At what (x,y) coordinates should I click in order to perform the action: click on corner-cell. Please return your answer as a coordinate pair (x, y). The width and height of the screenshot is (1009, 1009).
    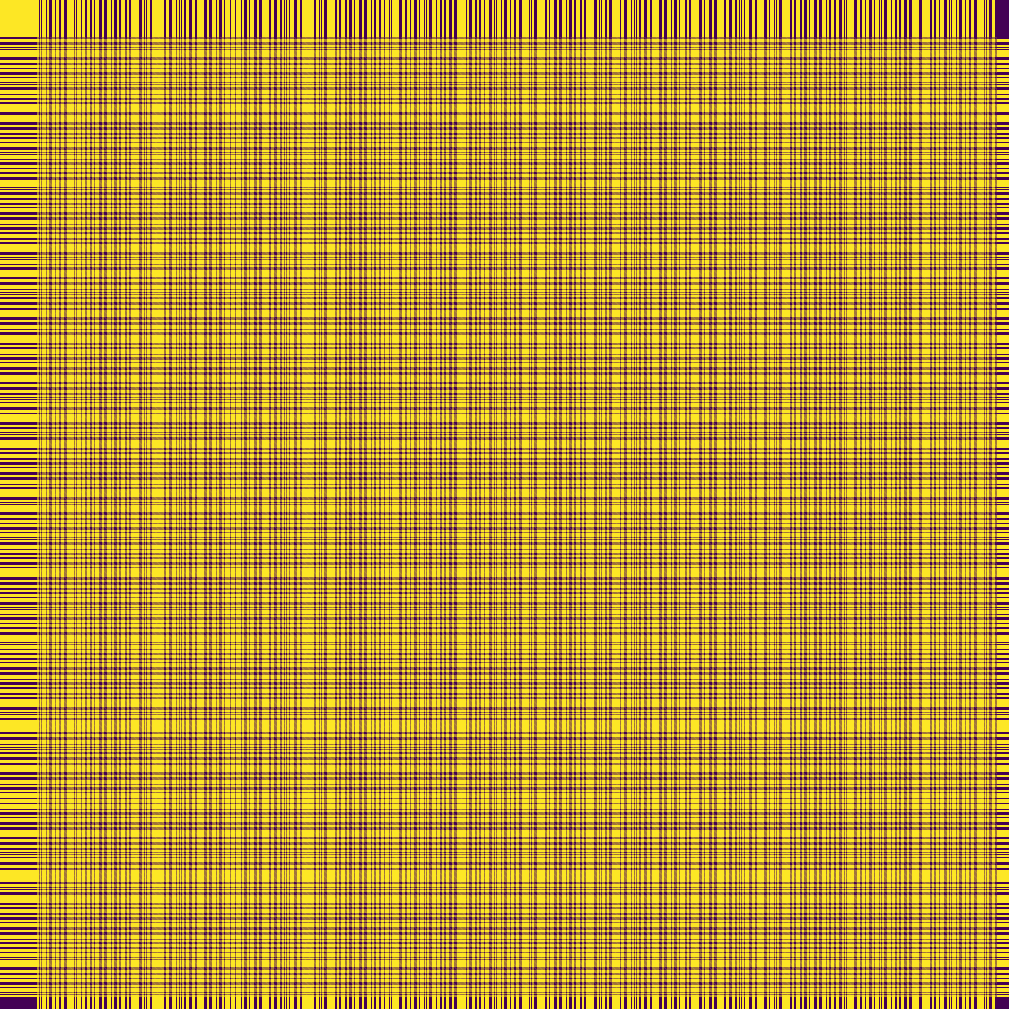
    Looking at the image, I should click on (18, 18).